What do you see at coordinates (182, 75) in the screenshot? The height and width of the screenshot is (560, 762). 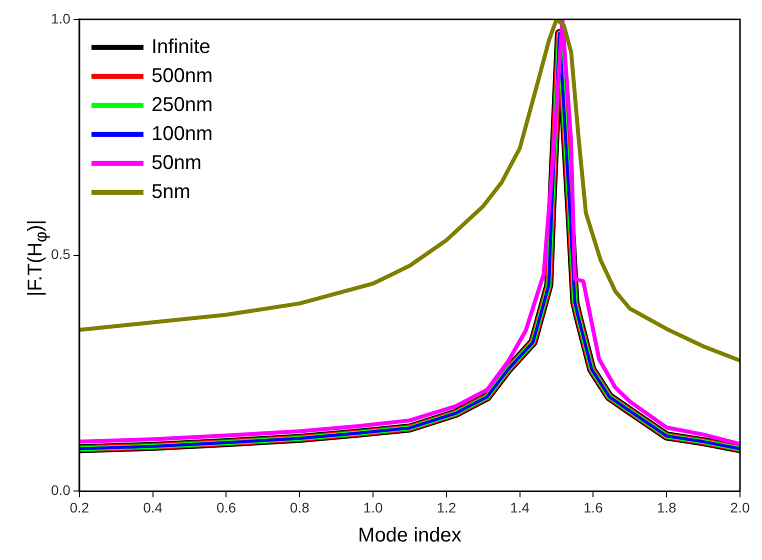 I see `legend-label: 500nm` at bounding box center [182, 75].